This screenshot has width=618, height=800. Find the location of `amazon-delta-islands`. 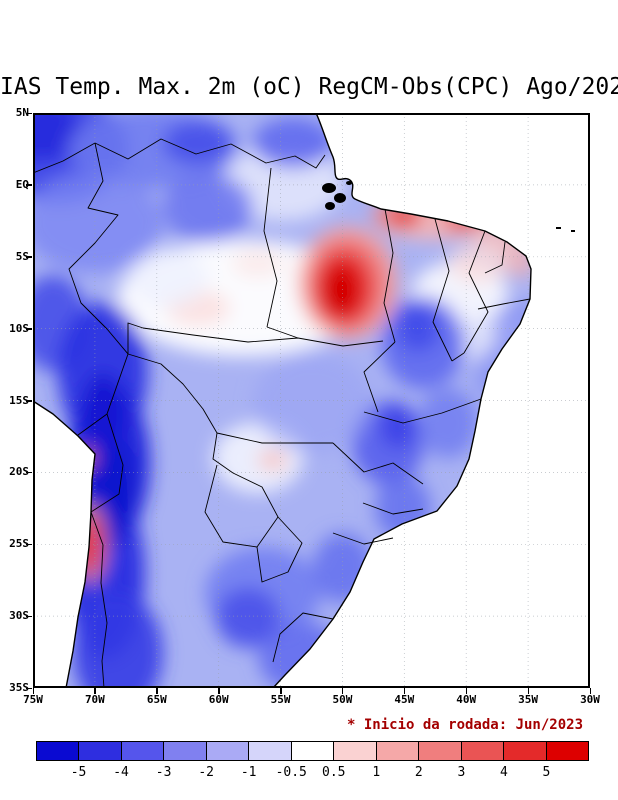

amazon-delta-islands is located at coordinates (448, 206).